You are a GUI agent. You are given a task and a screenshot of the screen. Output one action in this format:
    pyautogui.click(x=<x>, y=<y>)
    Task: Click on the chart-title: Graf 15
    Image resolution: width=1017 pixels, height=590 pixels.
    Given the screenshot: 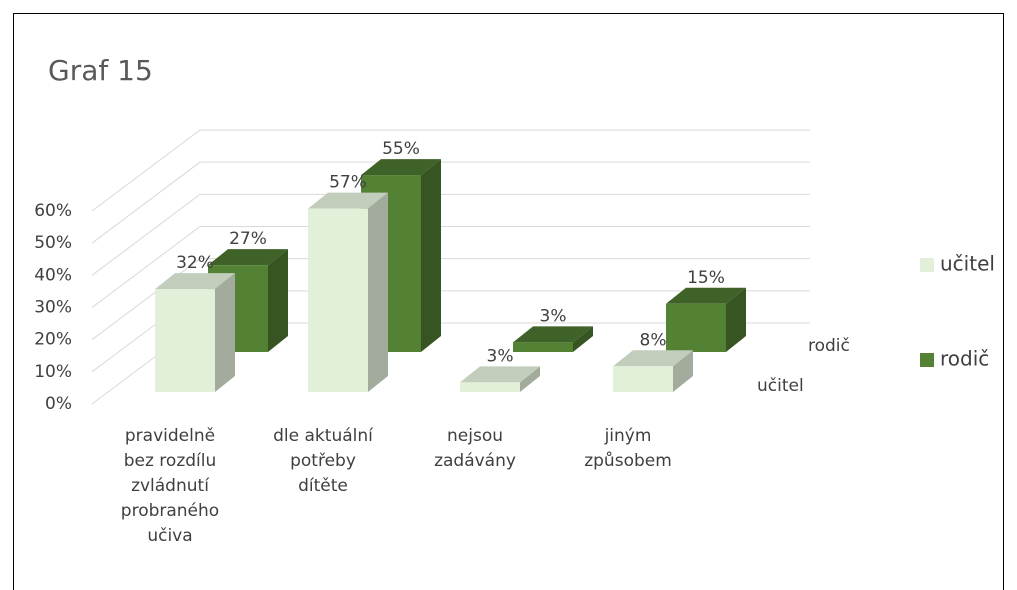 What is the action you would take?
    pyautogui.click(x=100, y=70)
    